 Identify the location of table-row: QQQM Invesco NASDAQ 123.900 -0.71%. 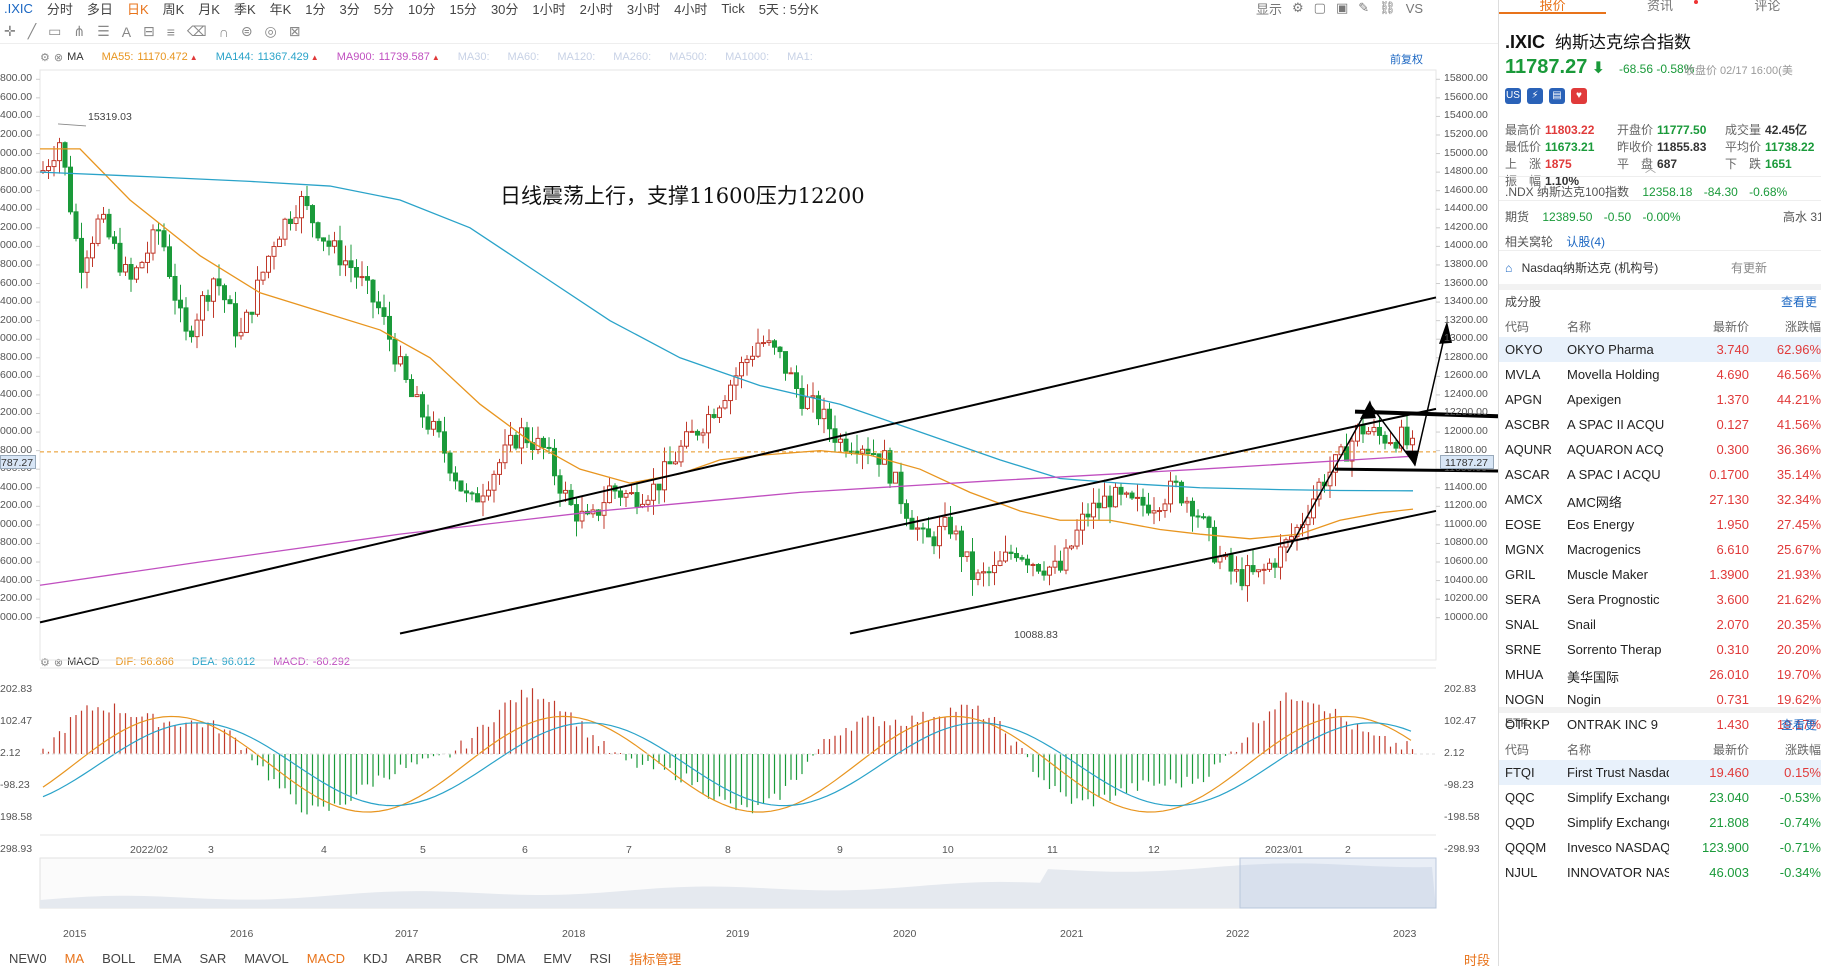
(1660, 847).